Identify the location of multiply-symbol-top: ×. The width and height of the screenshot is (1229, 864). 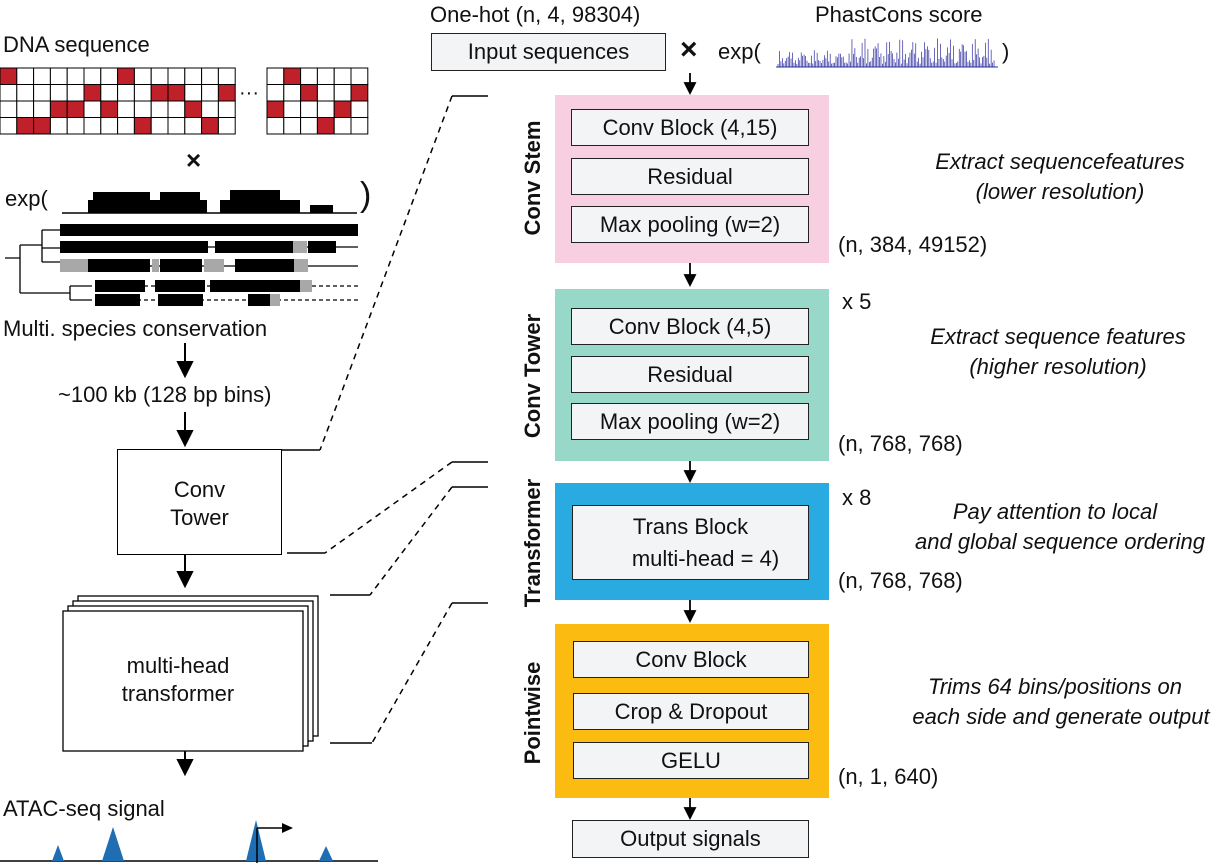
(689, 49).